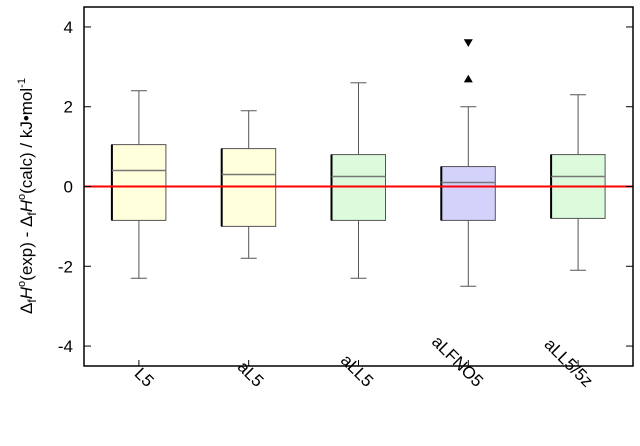 This screenshot has width=640, height=446. Describe the element at coordinates (68, 27) in the screenshot. I see `y-tick-label: 4` at that location.